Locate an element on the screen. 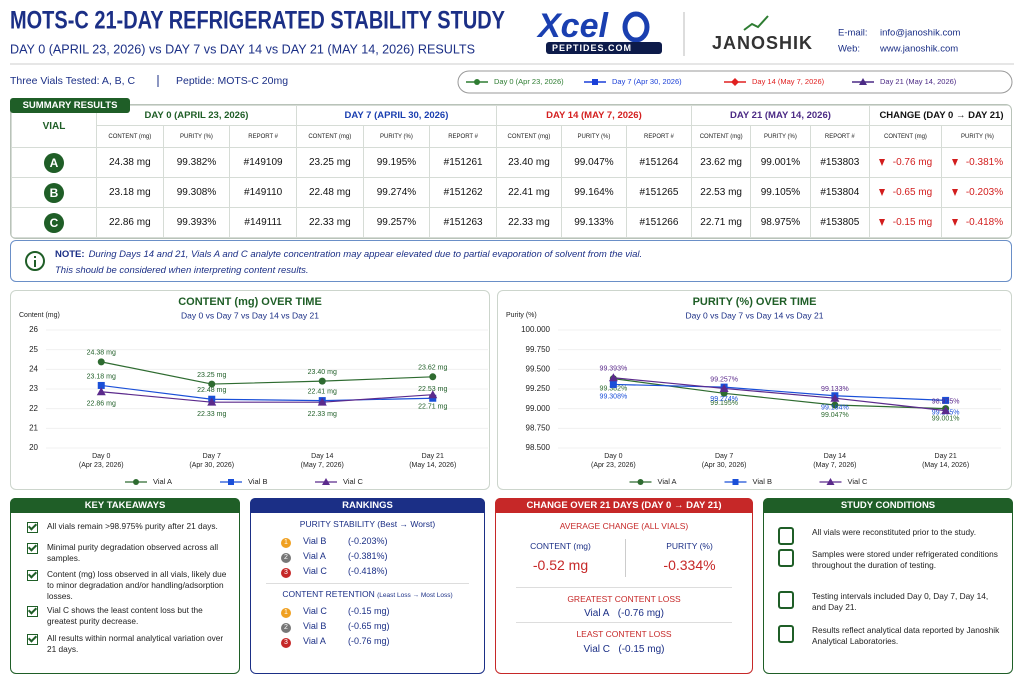 The height and width of the screenshot is (683, 1024). change-value: -0.203% is located at coordinates (984, 192).